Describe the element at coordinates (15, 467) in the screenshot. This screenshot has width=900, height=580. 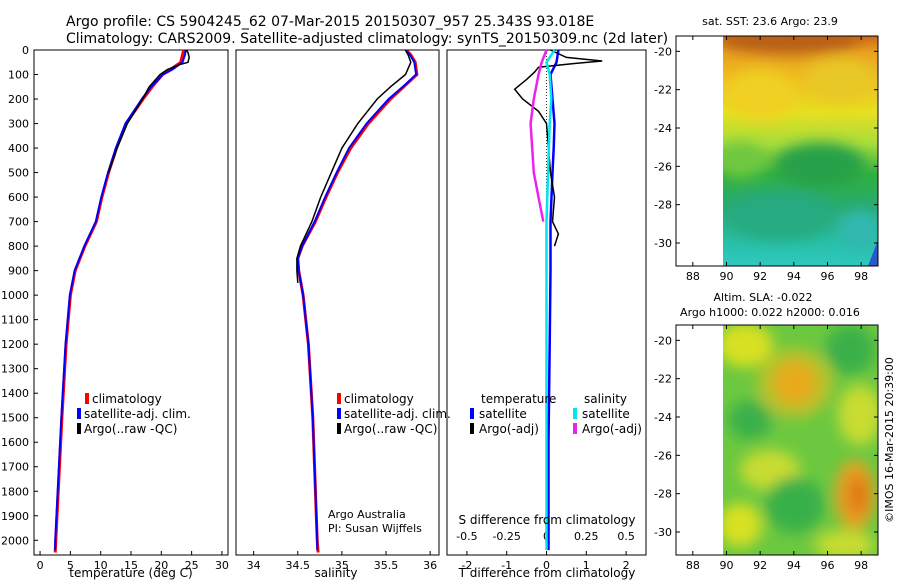
I see `depth-tick-label: 1700` at that location.